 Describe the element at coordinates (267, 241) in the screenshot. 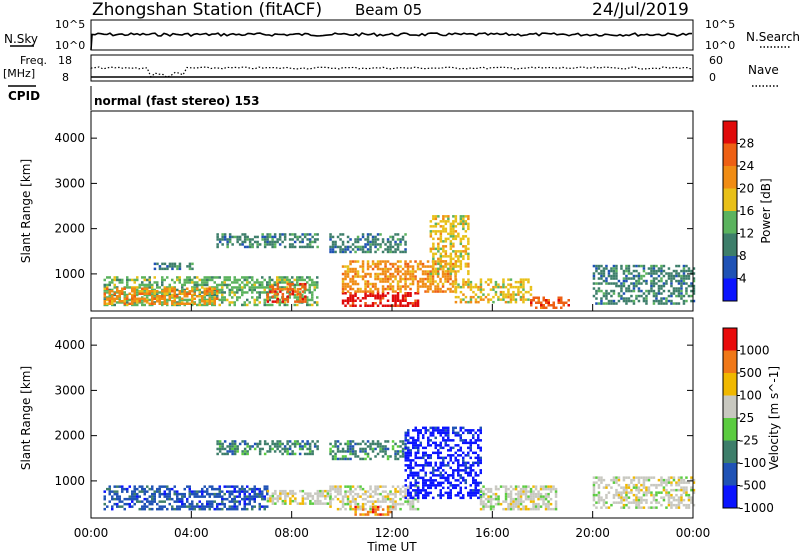

I see `power-band` at that location.